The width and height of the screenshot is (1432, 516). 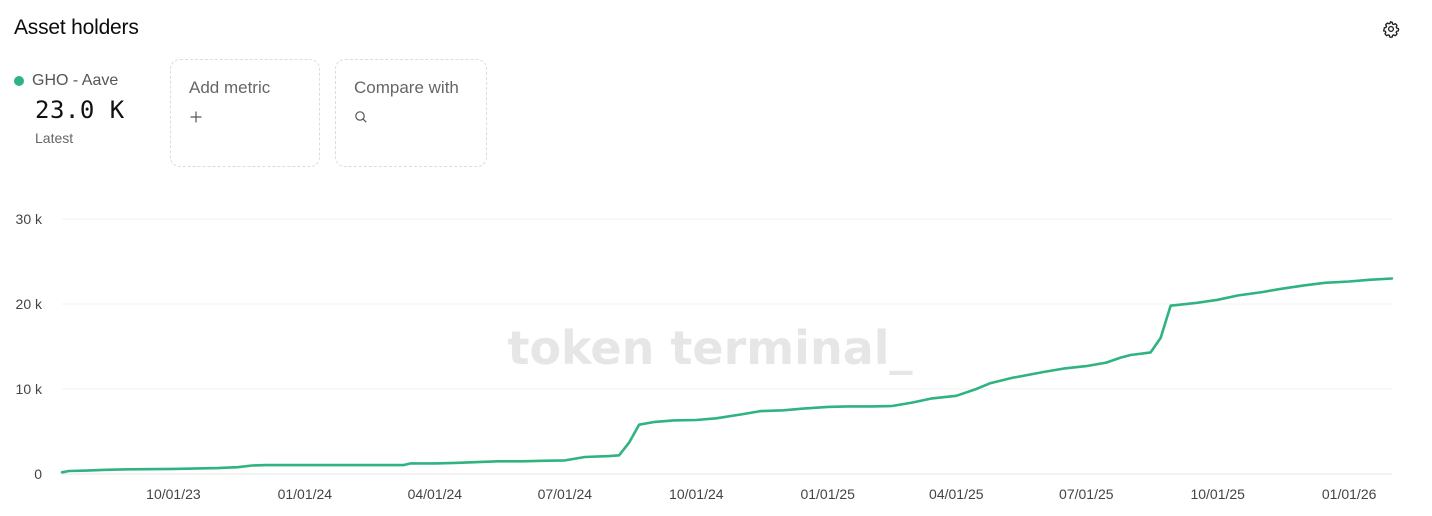 I want to click on x-tick-label: 01/01/26, so click(x=1349, y=494).